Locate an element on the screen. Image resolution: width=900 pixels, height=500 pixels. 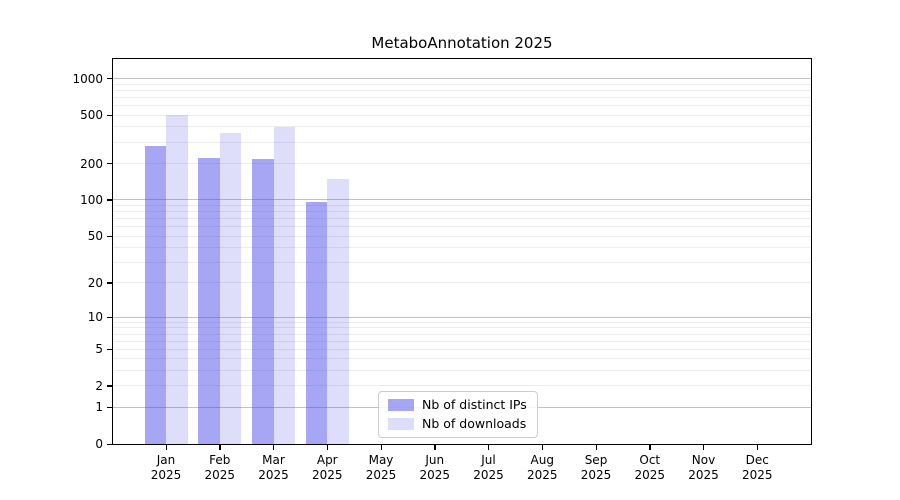
y-tick-label: 5 is located at coordinates (99, 349).